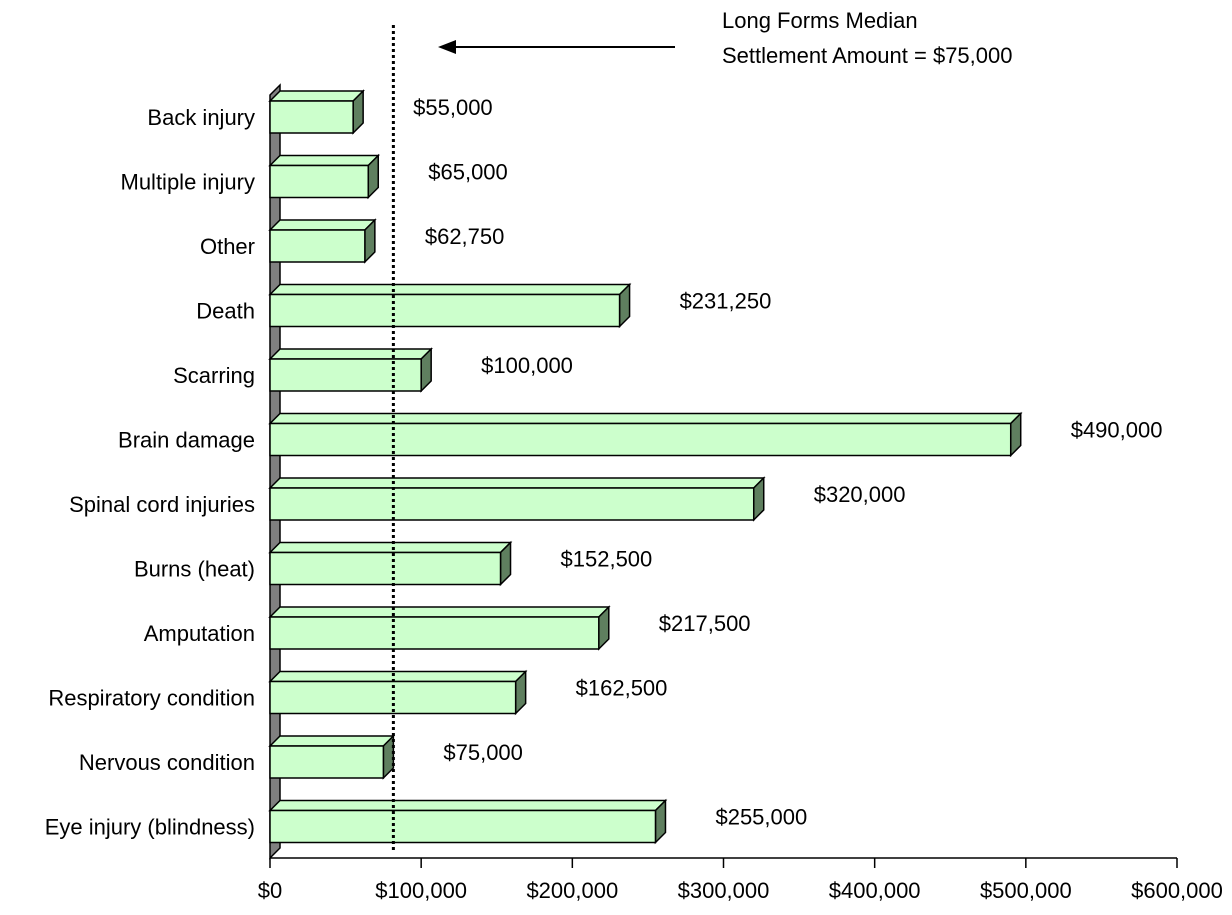  Describe the element at coordinates (453, 107) in the screenshot. I see `value-label: $55,000` at that location.